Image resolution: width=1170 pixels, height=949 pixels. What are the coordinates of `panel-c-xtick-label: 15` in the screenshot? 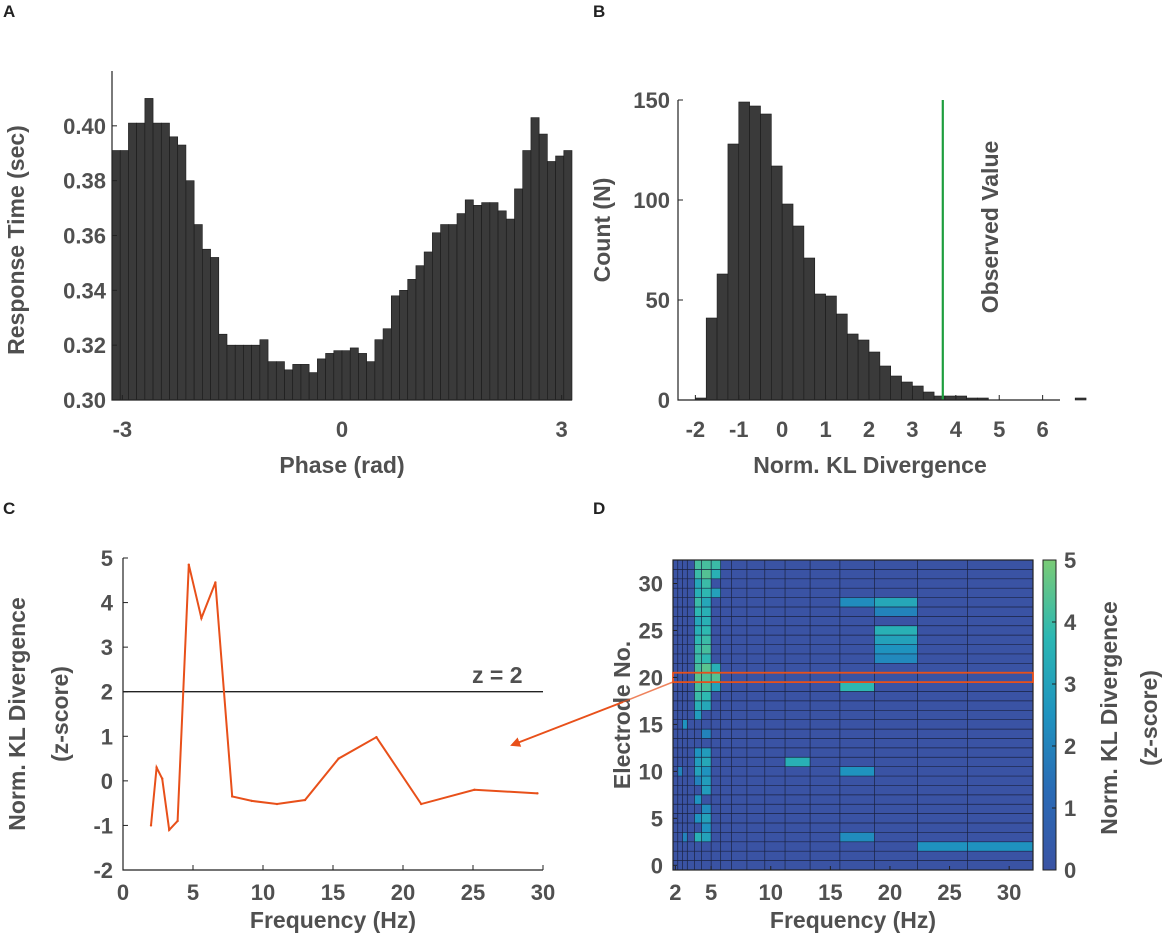 It's located at (333, 892).